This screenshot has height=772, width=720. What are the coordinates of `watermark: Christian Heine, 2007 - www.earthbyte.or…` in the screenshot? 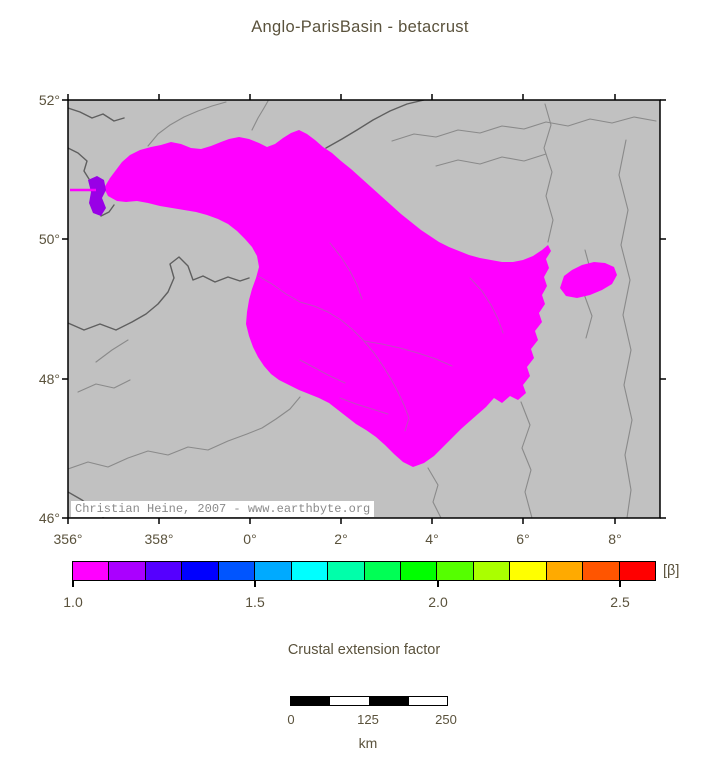 It's located at (223, 509).